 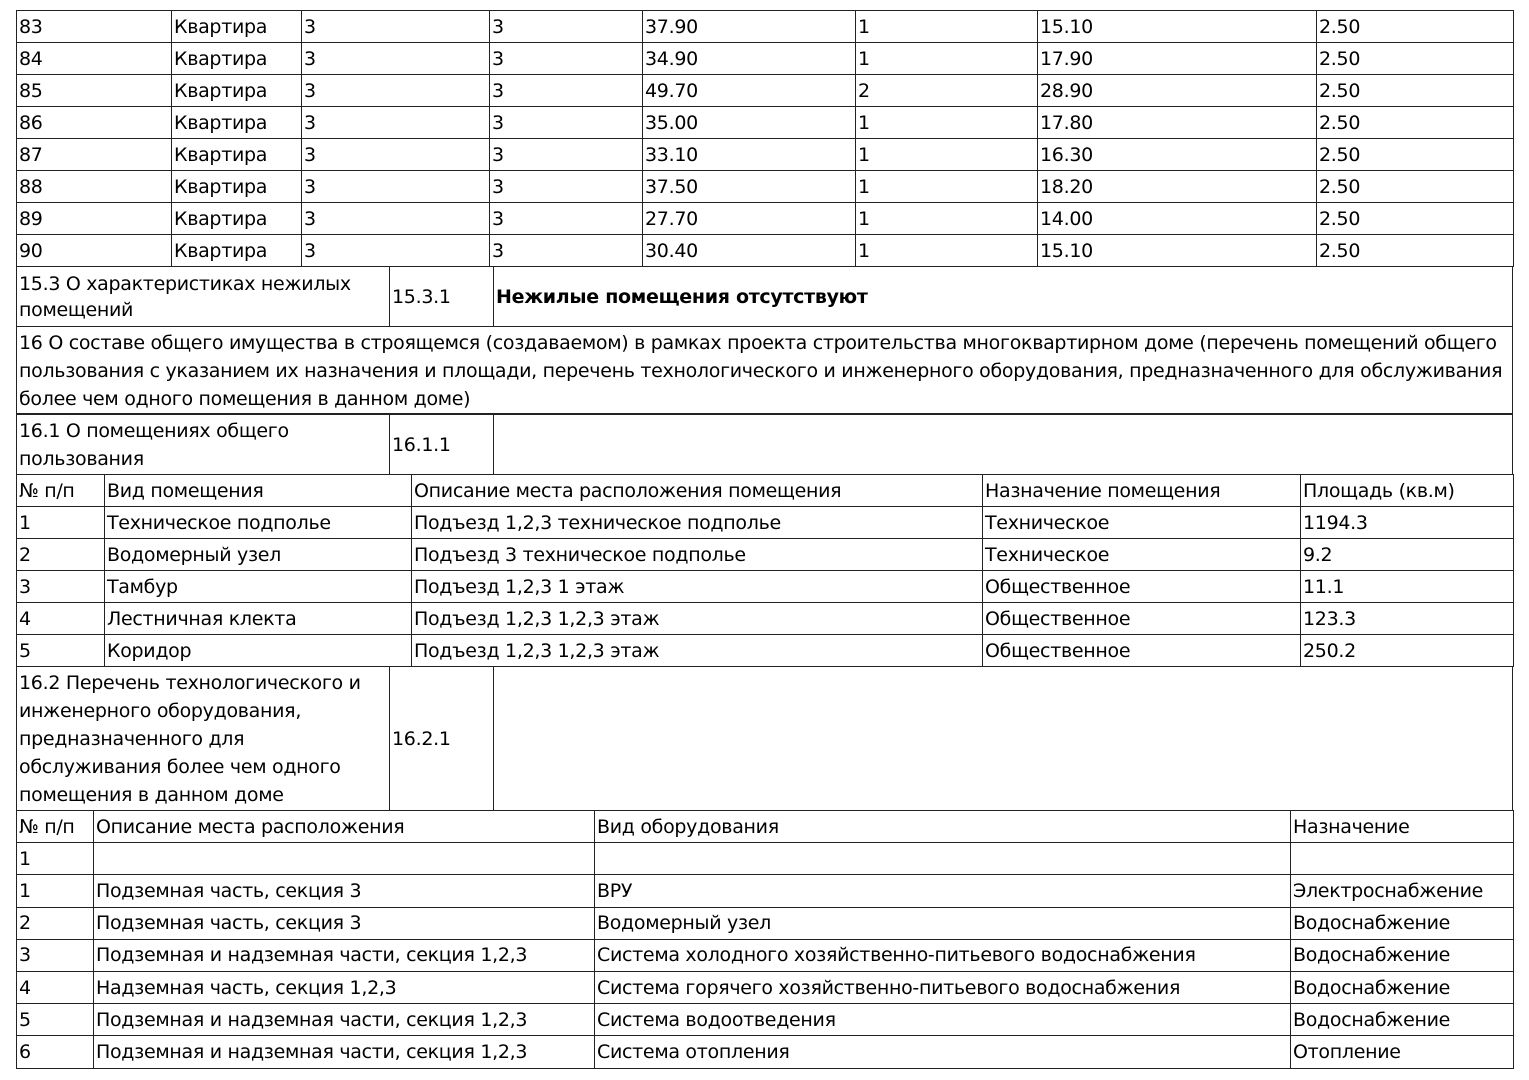 I want to click on table-cell: 18.20, so click(x=1177, y=186).